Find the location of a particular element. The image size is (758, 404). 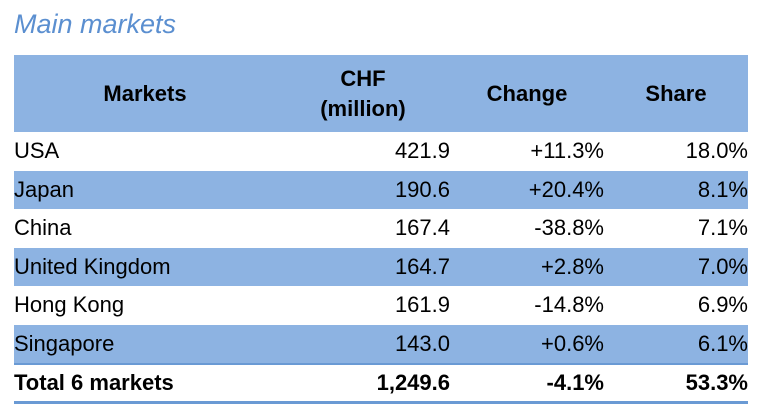

cell-share: 18.0% is located at coordinates (716, 151).